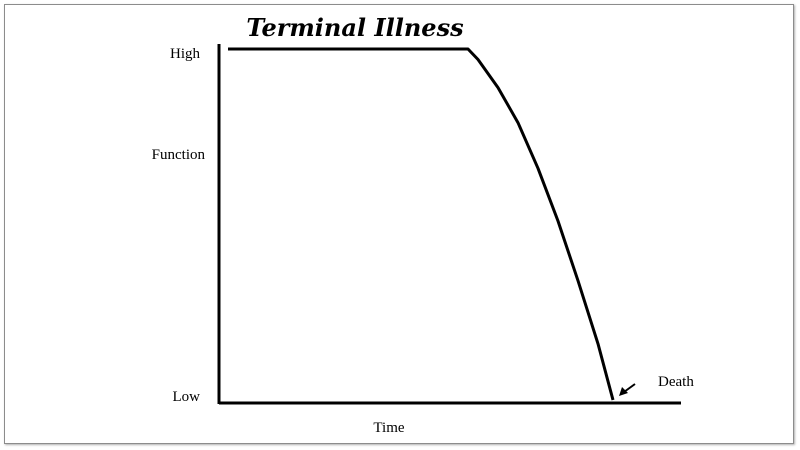 The height and width of the screenshot is (450, 800). I want to click on death-arrow-icon, so click(629, 388).